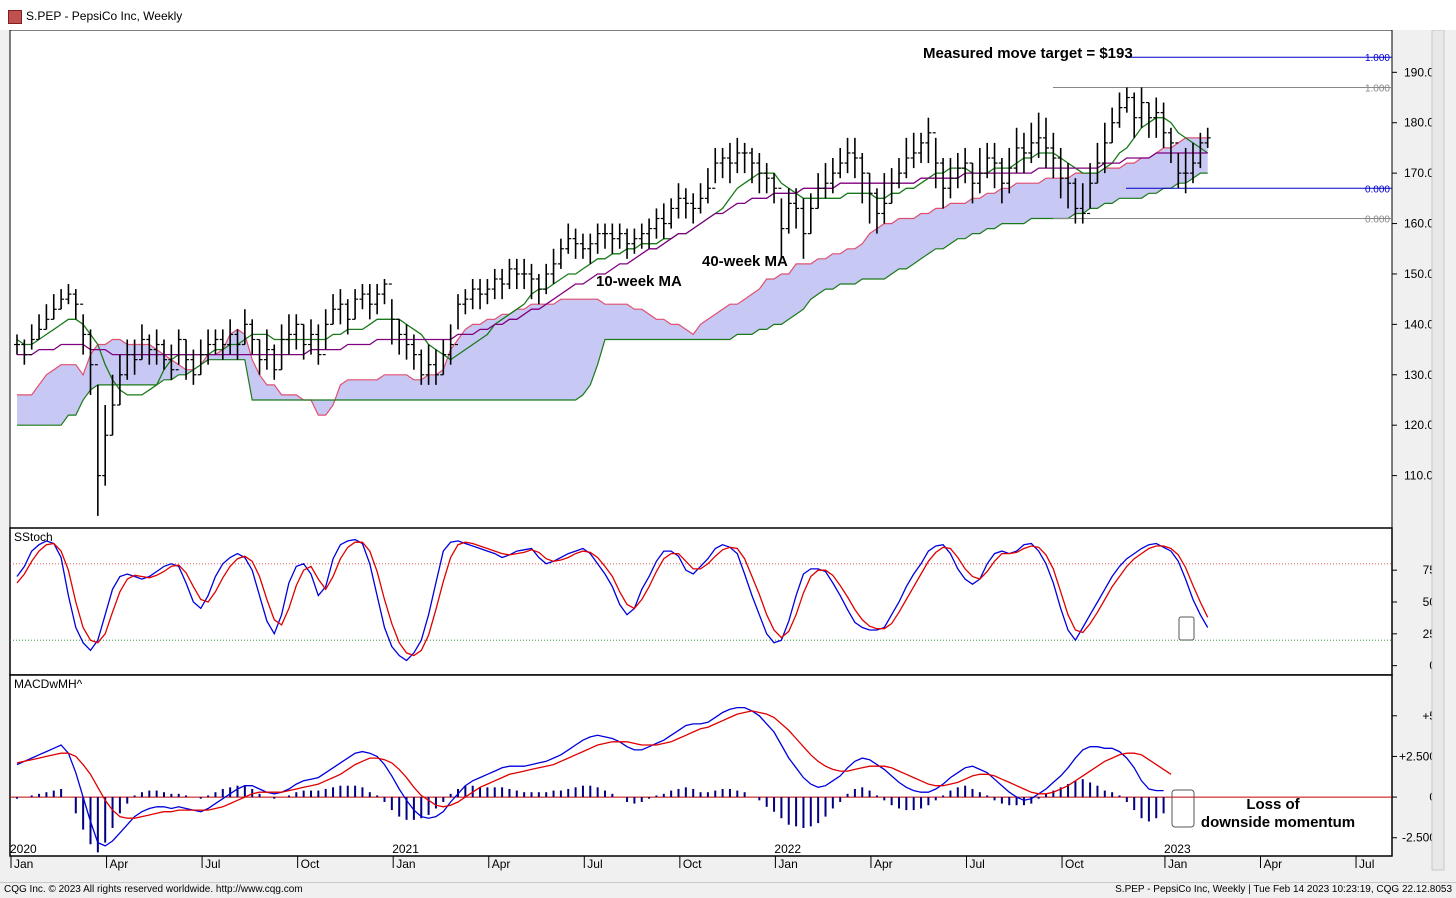  I want to click on window-titlebar: S.PEP - PepsiCo Inc, Weekly, so click(728, 15).